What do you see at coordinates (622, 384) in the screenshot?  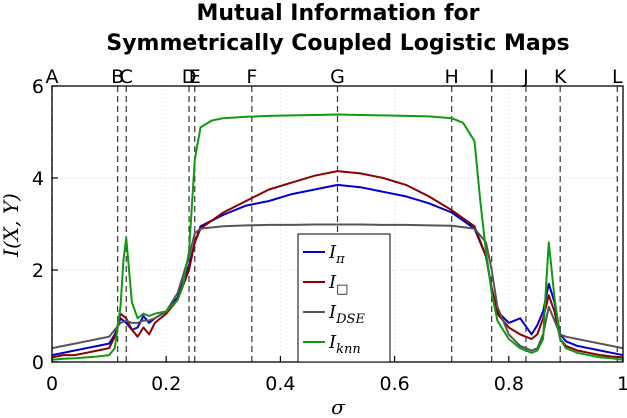 I see `x-tick-label-5: 1` at bounding box center [622, 384].